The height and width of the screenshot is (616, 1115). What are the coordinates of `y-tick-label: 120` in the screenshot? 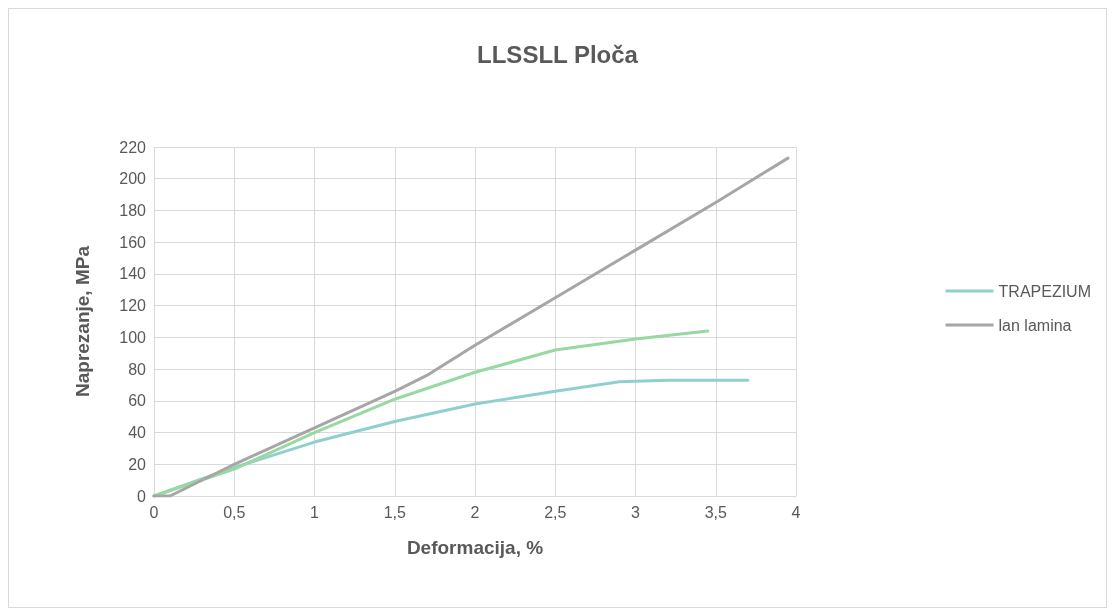 It's located at (133, 306).